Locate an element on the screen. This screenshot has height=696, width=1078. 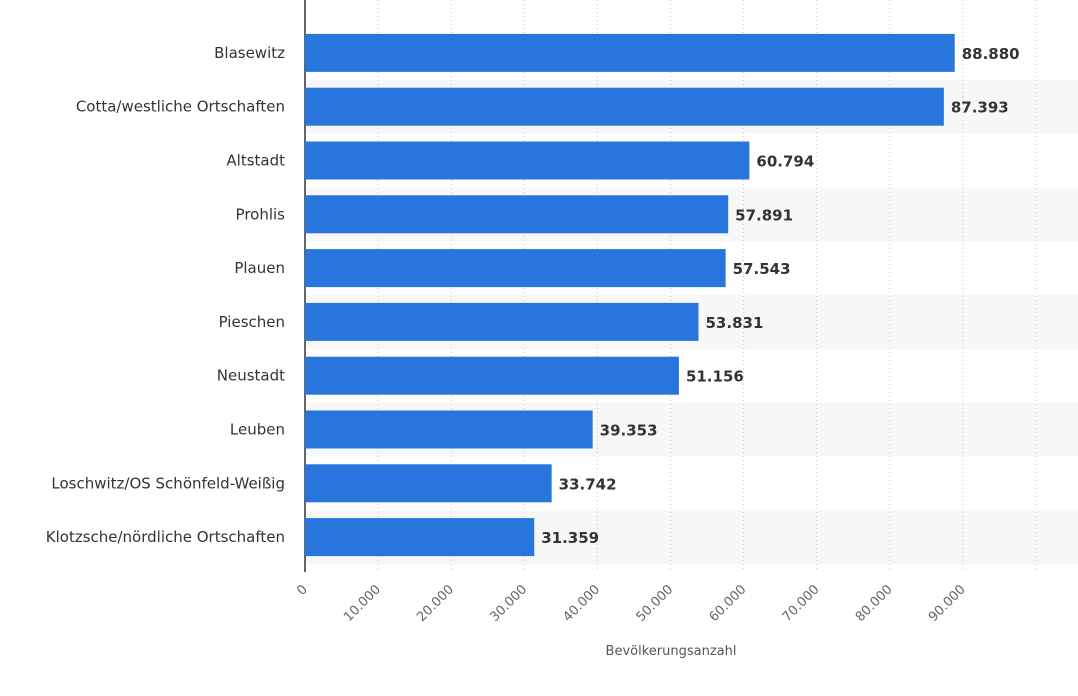
category-label: Altstadt is located at coordinates (255, 161).